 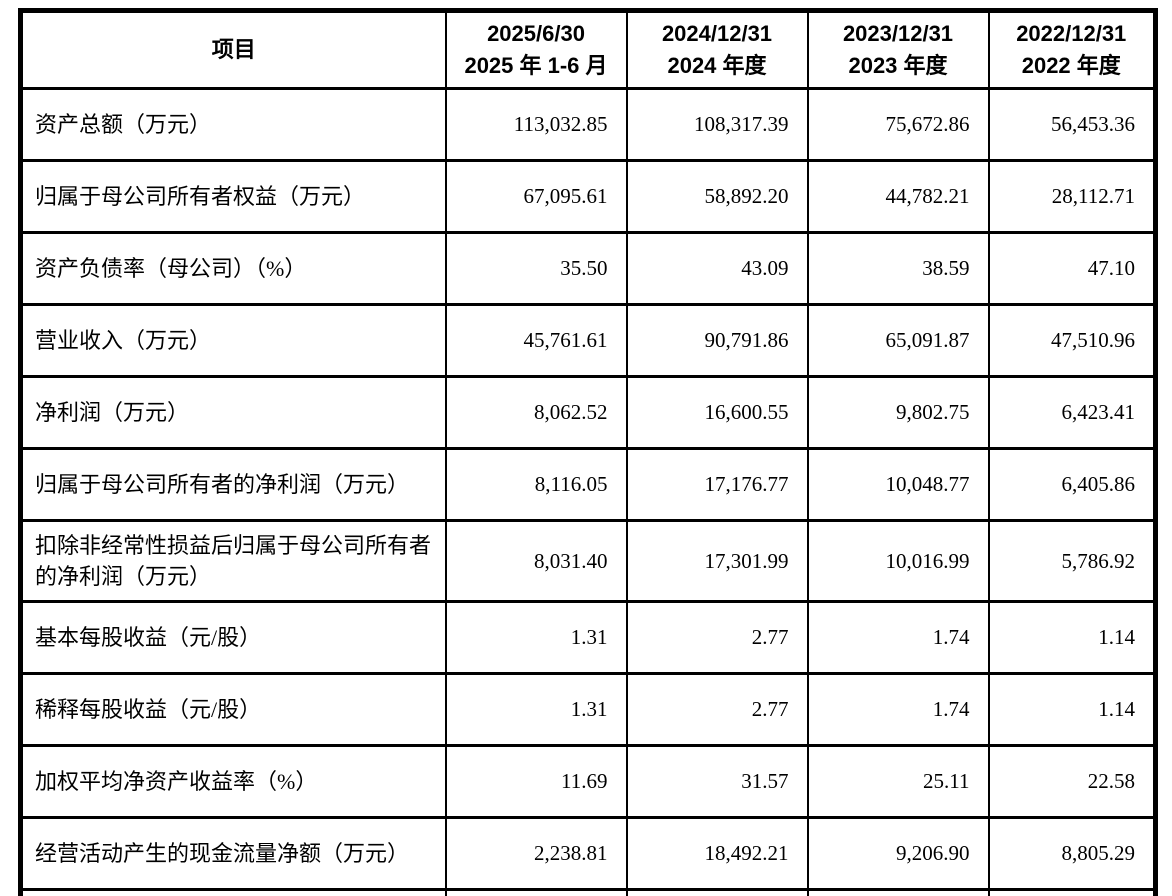 What do you see at coordinates (1072, 412) in the screenshot?
I see `value-cell: 6,423.41` at bounding box center [1072, 412].